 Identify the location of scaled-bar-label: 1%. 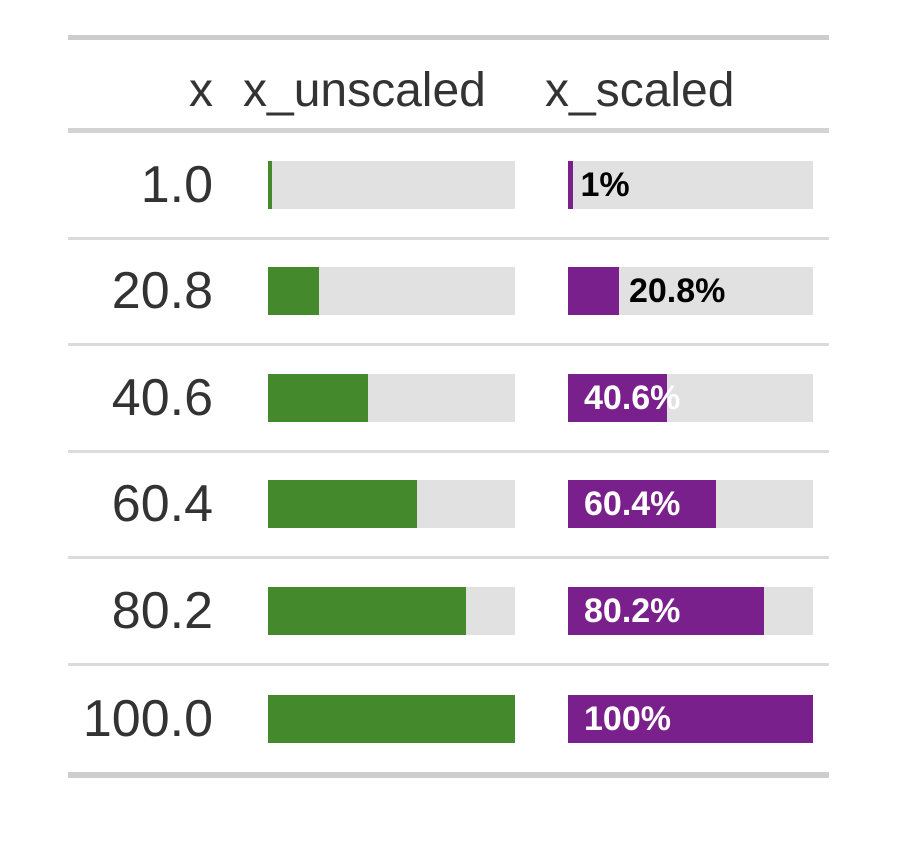
(605, 184).